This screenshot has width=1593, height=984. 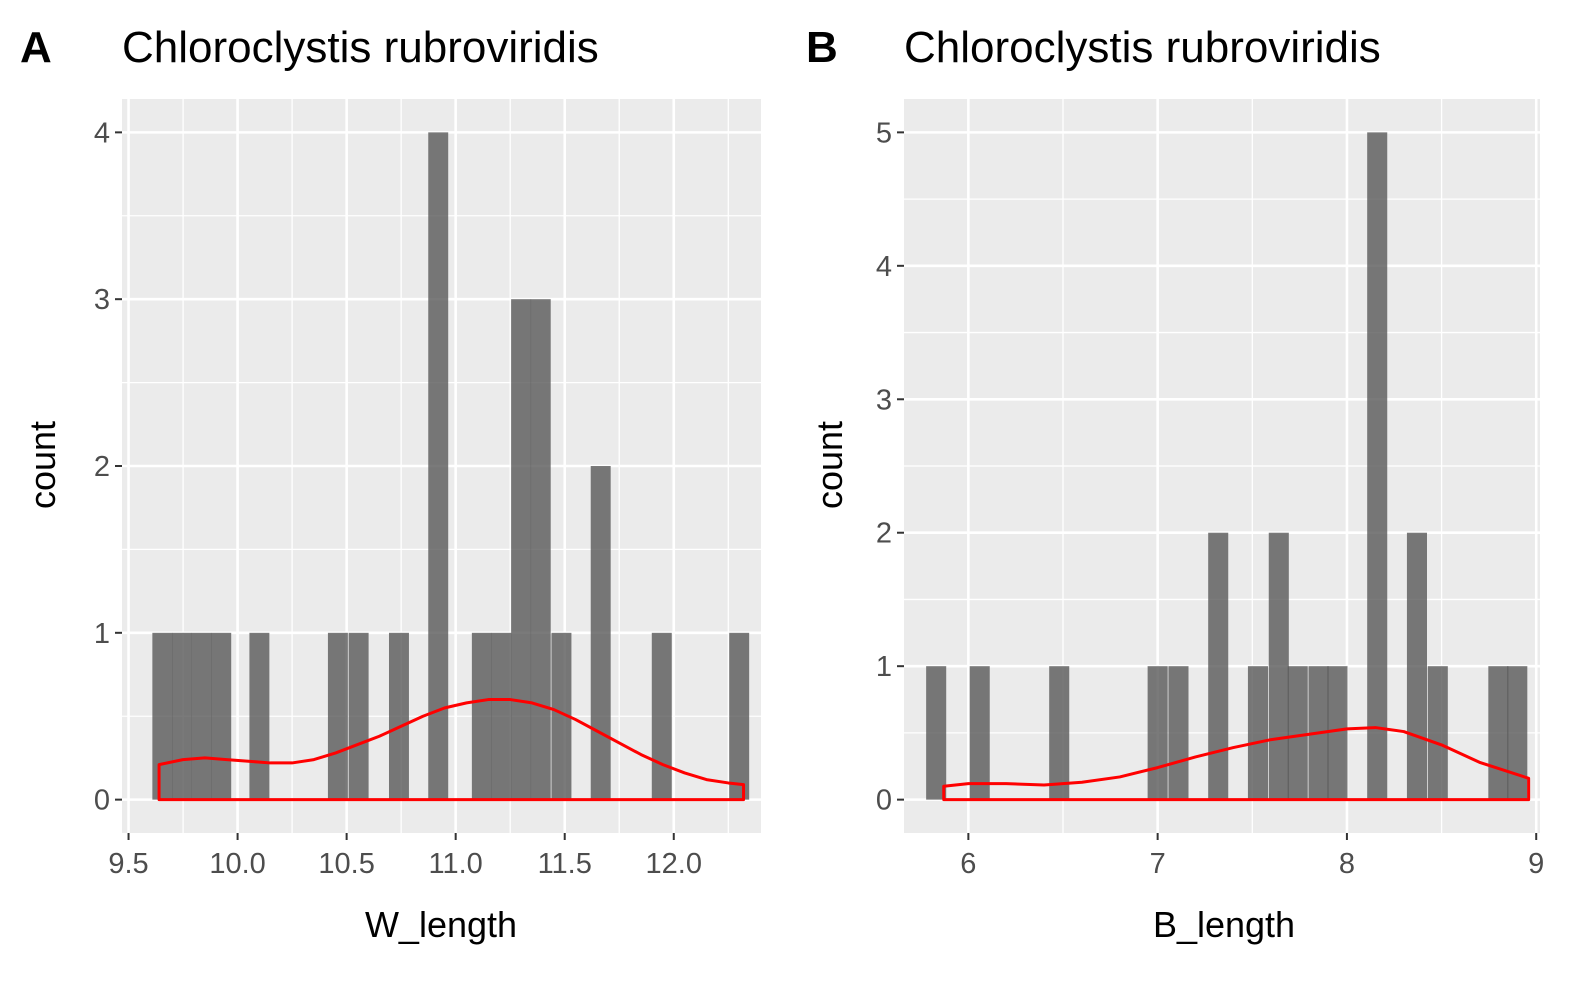 I want to click on panel-b-density-curve, so click(x=1236, y=764).